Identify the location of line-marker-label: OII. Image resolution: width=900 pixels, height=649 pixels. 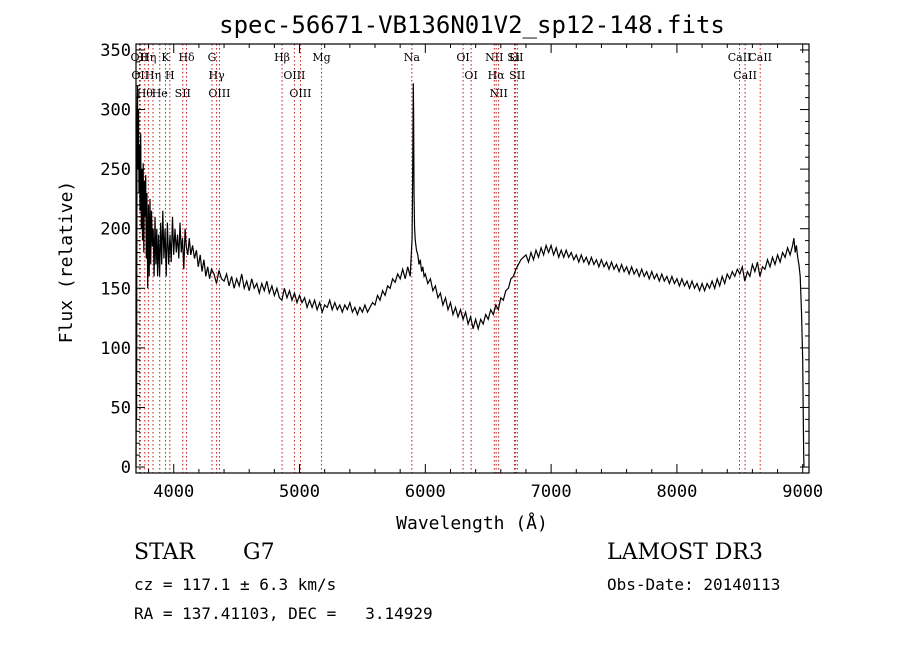
(140, 57).